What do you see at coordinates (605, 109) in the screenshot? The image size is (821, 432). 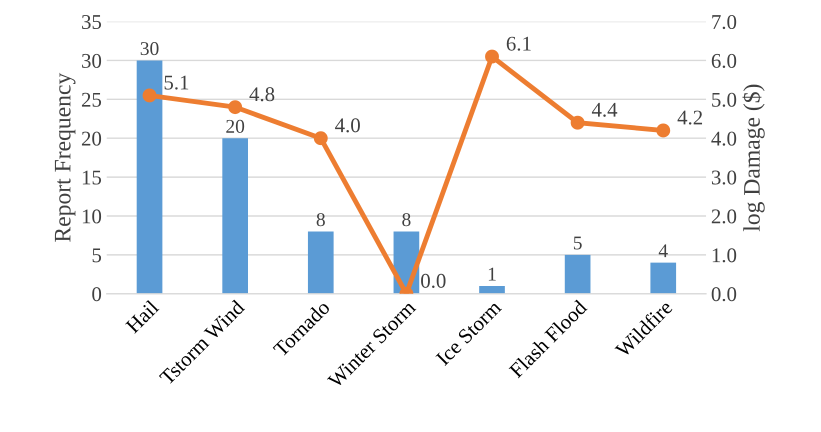 I see `data-label: 4.4` at bounding box center [605, 109].